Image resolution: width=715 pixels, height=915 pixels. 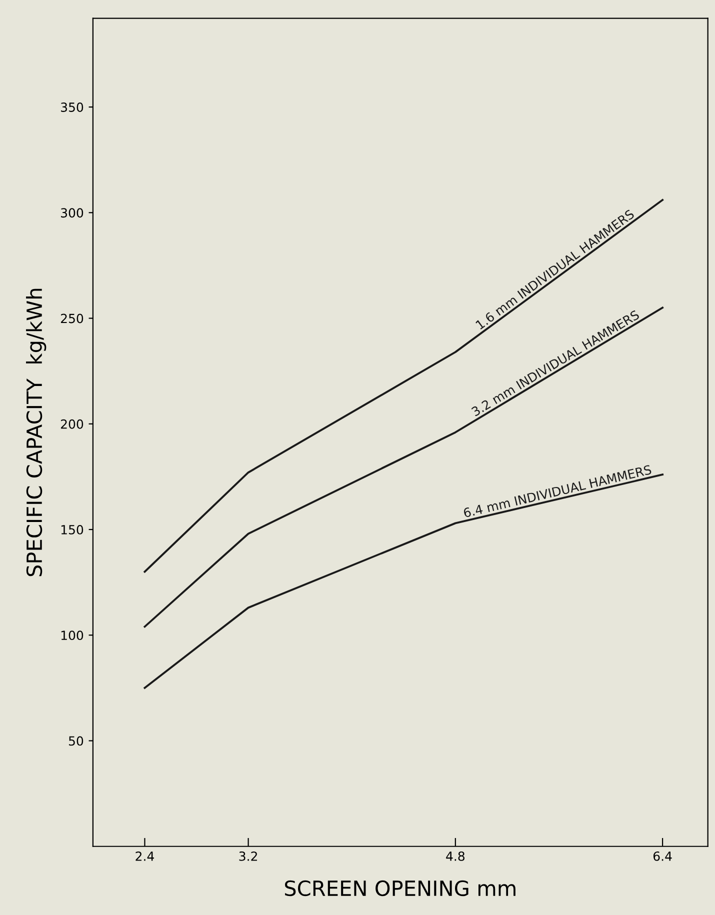 What do you see at coordinates (72, 107) in the screenshot?
I see `y-tick-label: 350` at bounding box center [72, 107].